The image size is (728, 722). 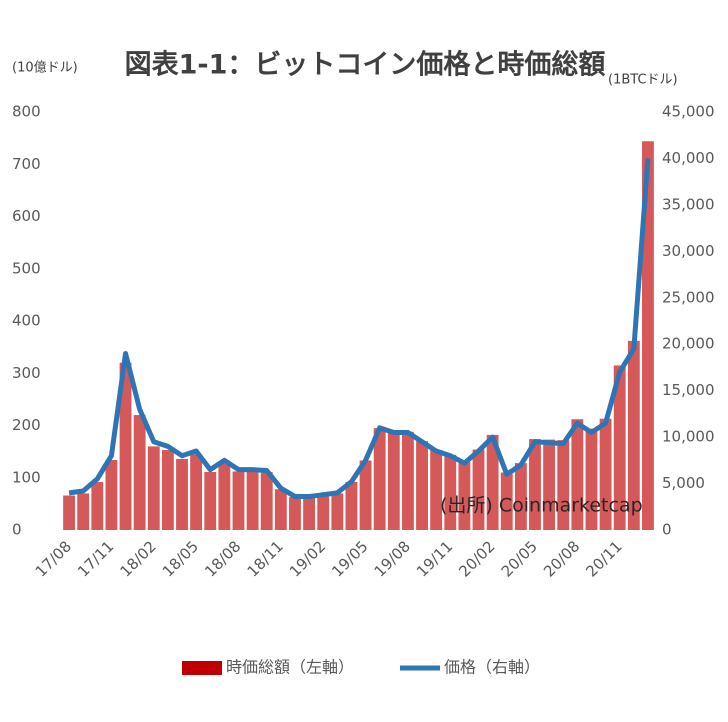 What do you see at coordinates (688, 204) in the screenshot?
I see `y2-tick-label: 35,000` at bounding box center [688, 204].